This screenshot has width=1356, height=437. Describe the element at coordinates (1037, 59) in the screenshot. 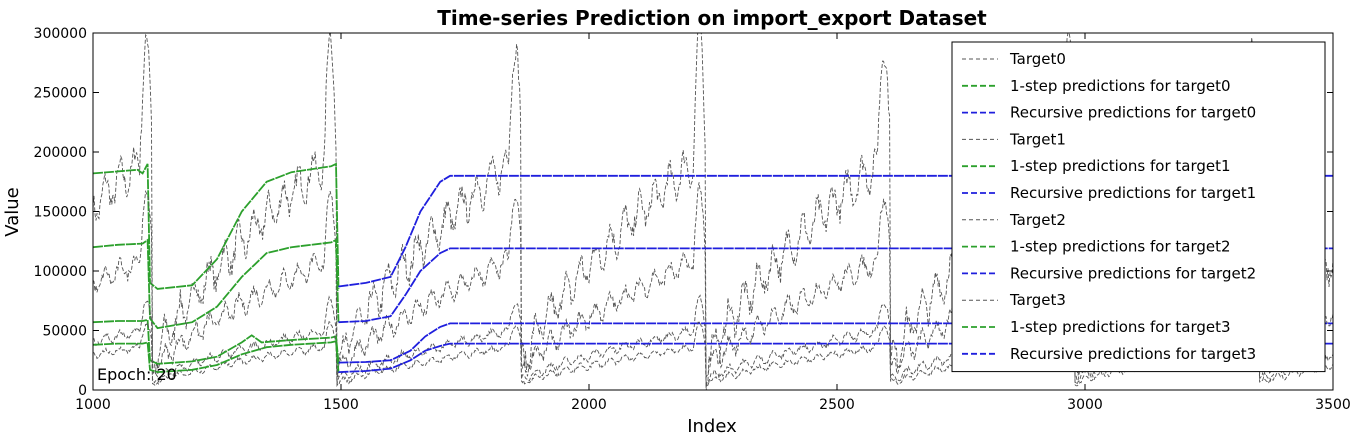

I see `legend-label: Target0` at that location.